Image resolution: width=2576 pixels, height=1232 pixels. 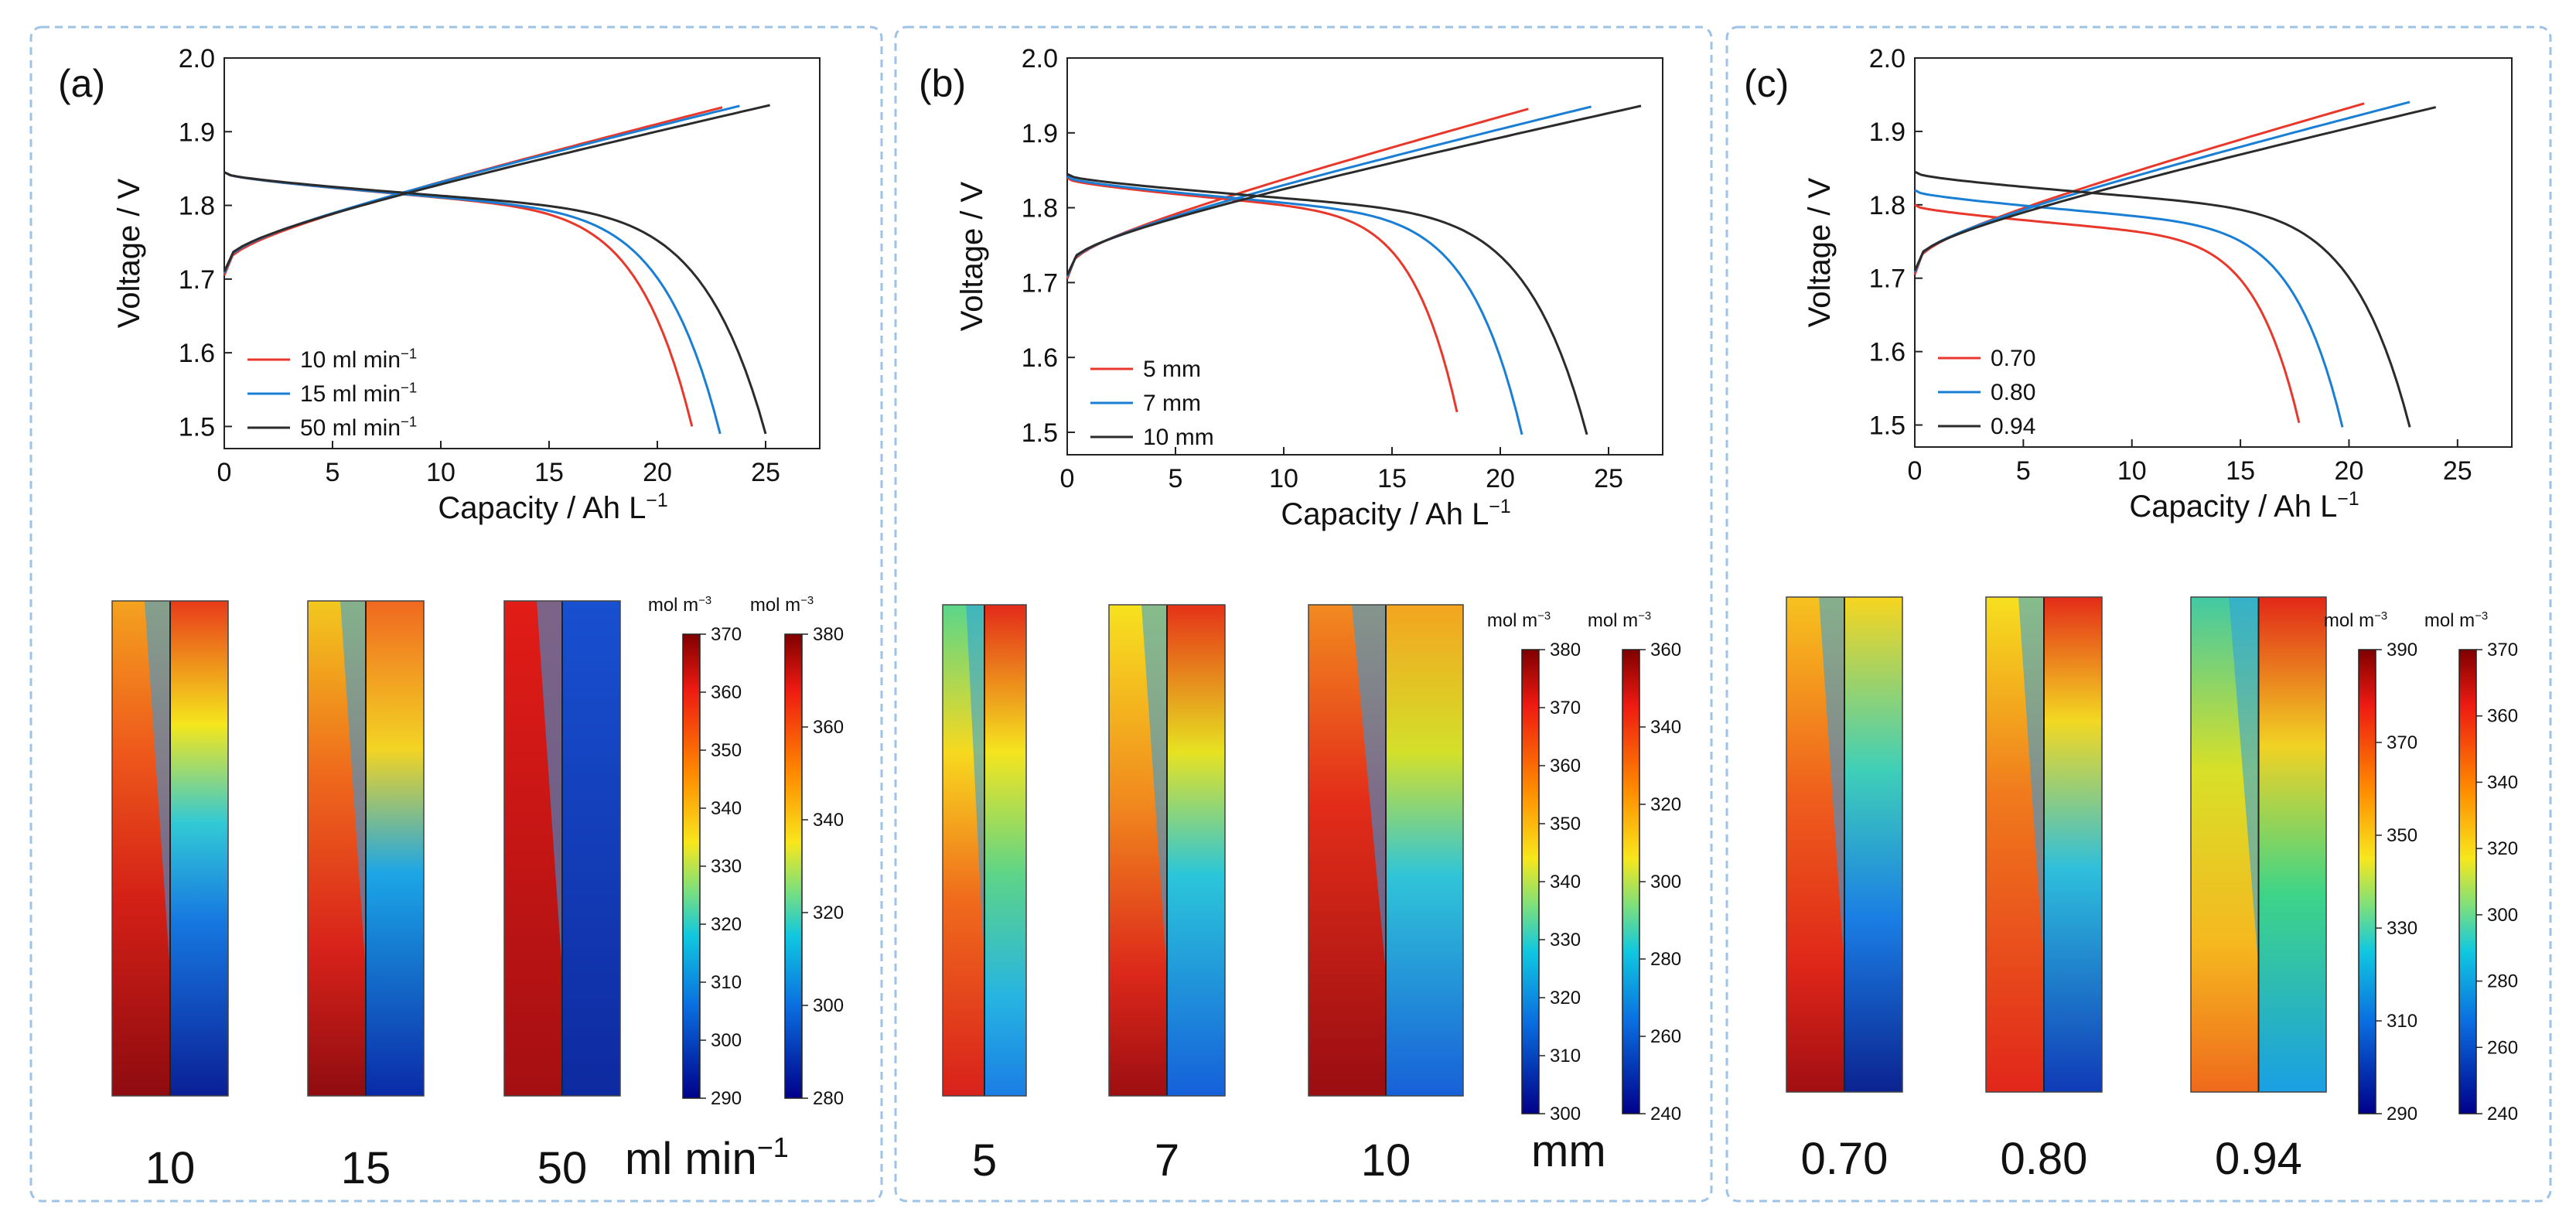 What do you see at coordinates (2044, 1159) in the screenshot?
I see `map-label: 0.80` at bounding box center [2044, 1159].